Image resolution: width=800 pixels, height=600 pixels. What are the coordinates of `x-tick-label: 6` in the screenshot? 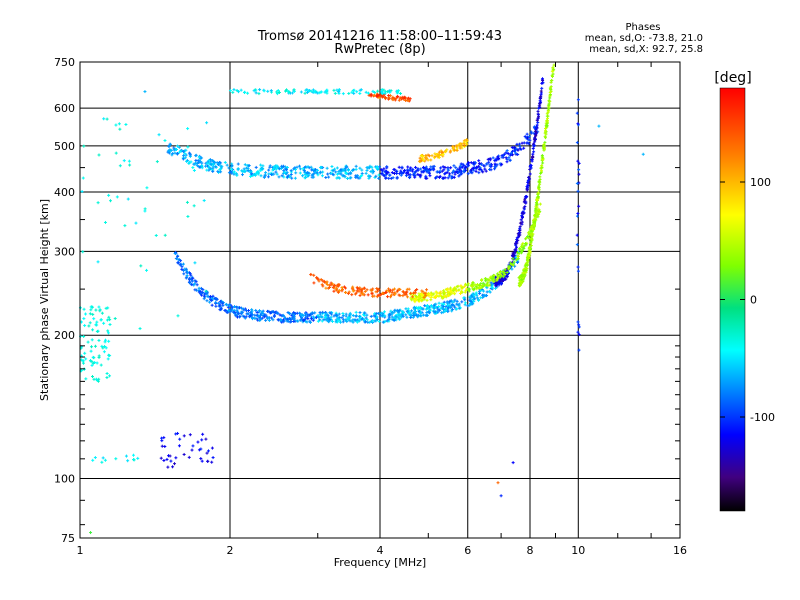 It's located at (467, 550).